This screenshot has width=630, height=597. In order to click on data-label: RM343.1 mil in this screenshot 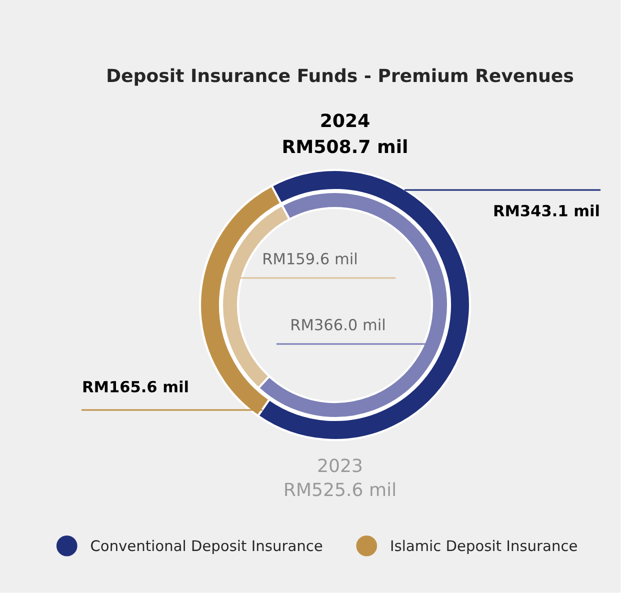, I will do `click(546, 210)`.